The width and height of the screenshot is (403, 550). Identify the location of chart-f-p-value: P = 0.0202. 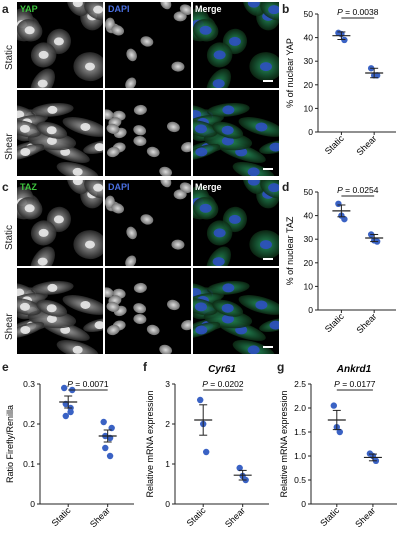
(223, 384).